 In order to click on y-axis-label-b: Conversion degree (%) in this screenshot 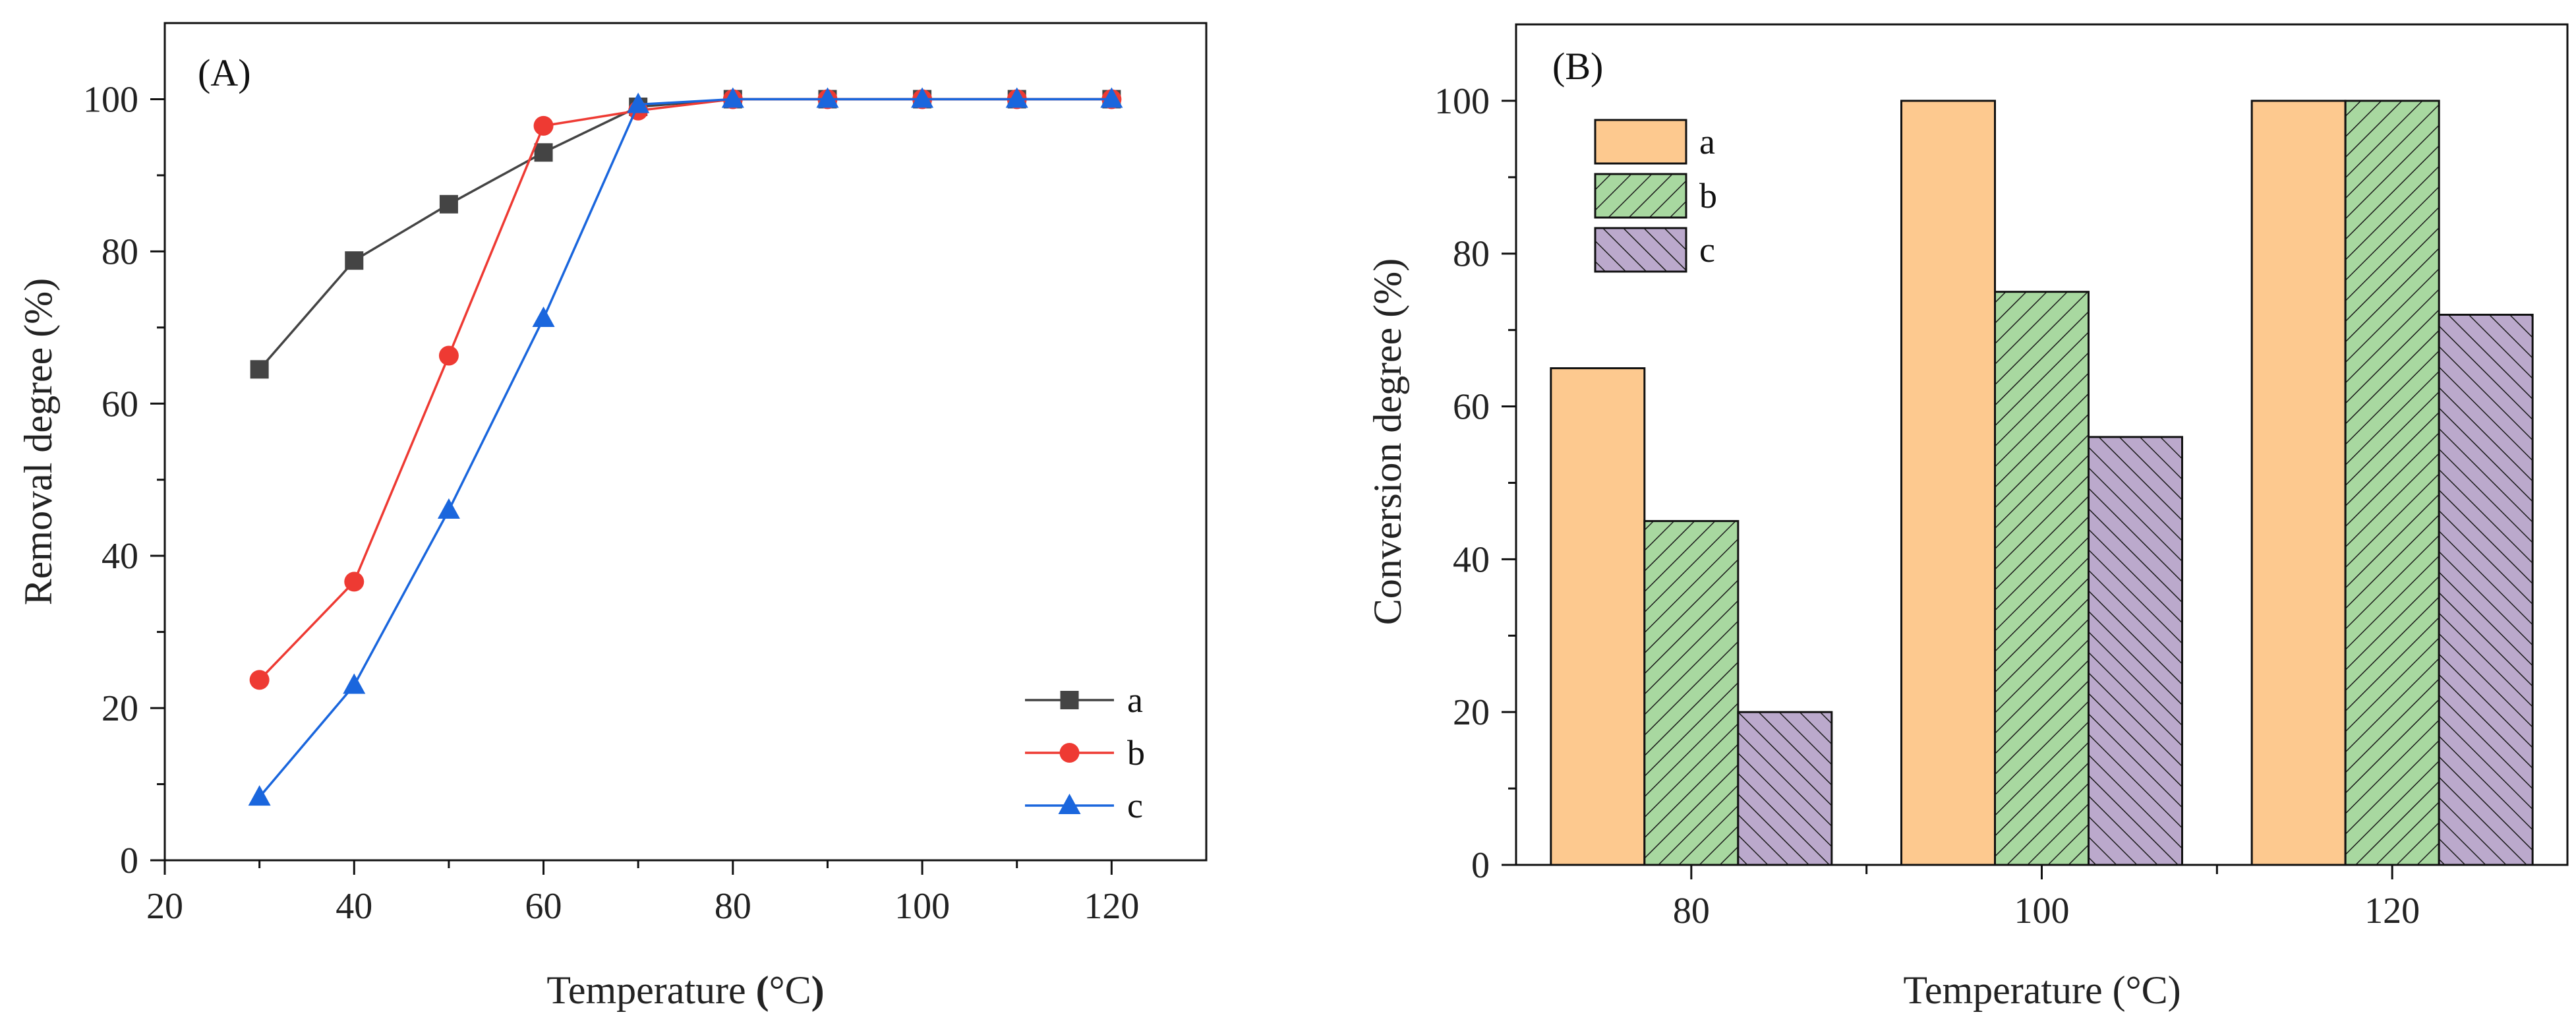, I will do `click(1387, 442)`.